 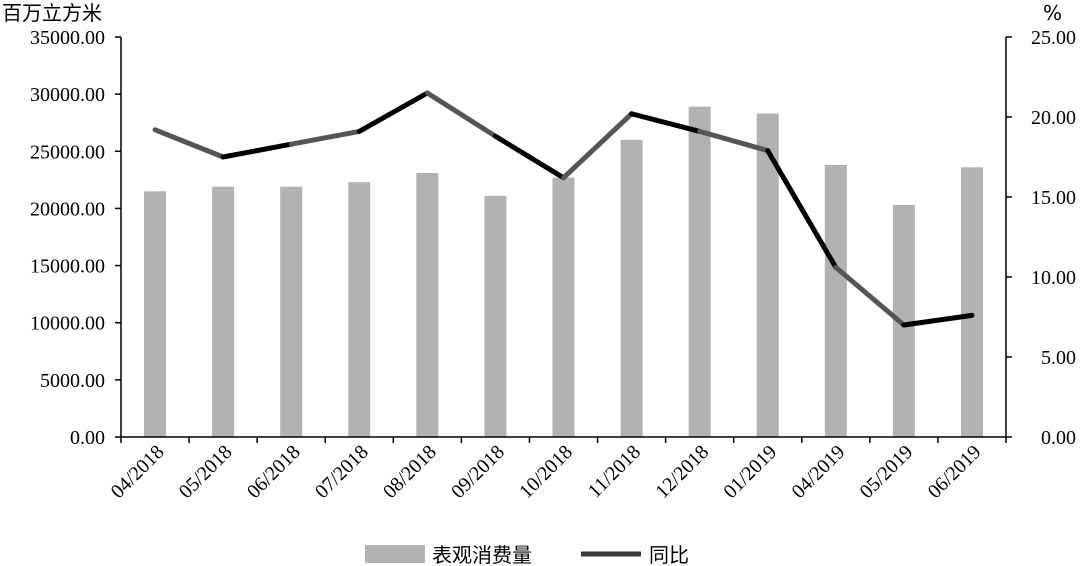 What do you see at coordinates (750, 472) in the screenshot?
I see `x-tick-label: 01/2019` at bounding box center [750, 472].